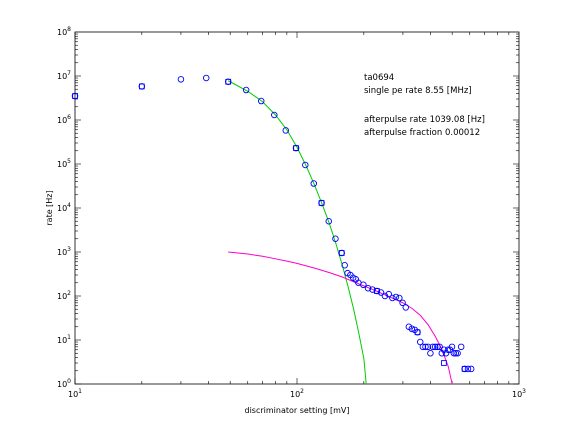 The image size is (576, 432). What do you see at coordinates (296, 410) in the screenshot?
I see `x-axis-label: discriminator setting [mV]` at bounding box center [296, 410].